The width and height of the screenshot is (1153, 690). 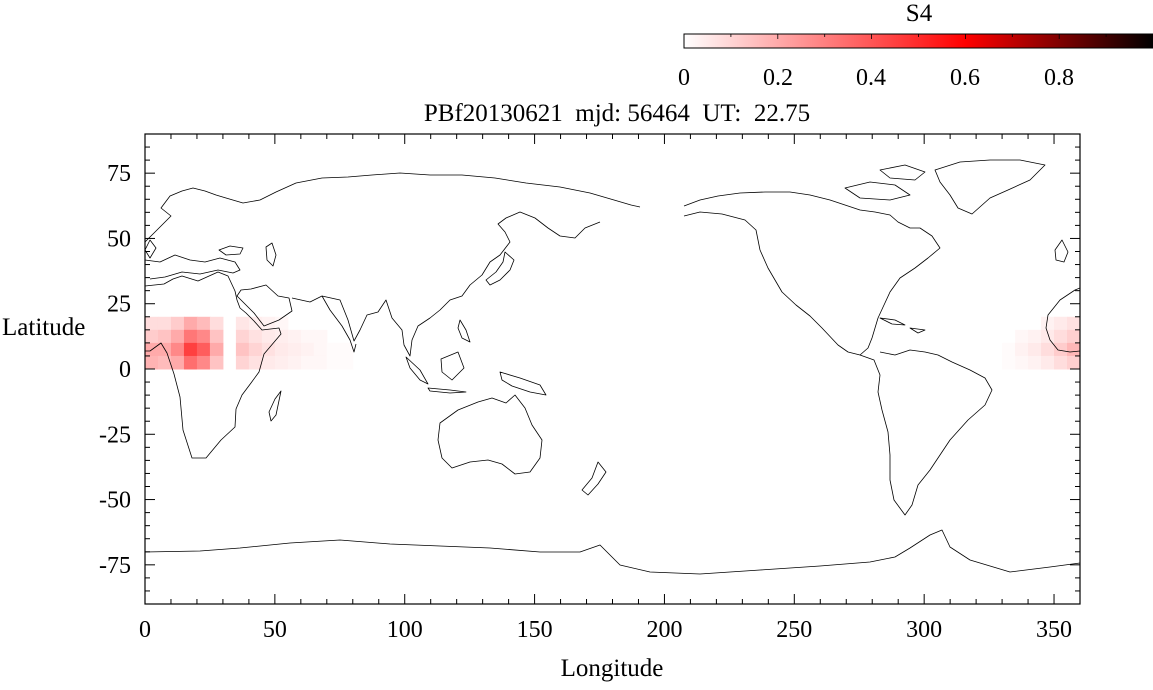 I want to click on y-axis-title: Latitude, so click(x=43, y=327).